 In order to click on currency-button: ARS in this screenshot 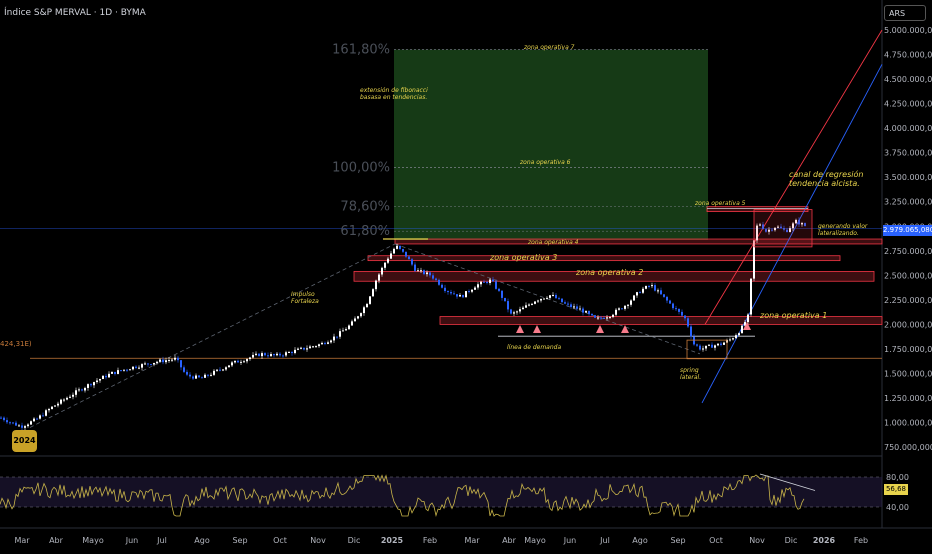, I will do `click(905, 13)`.